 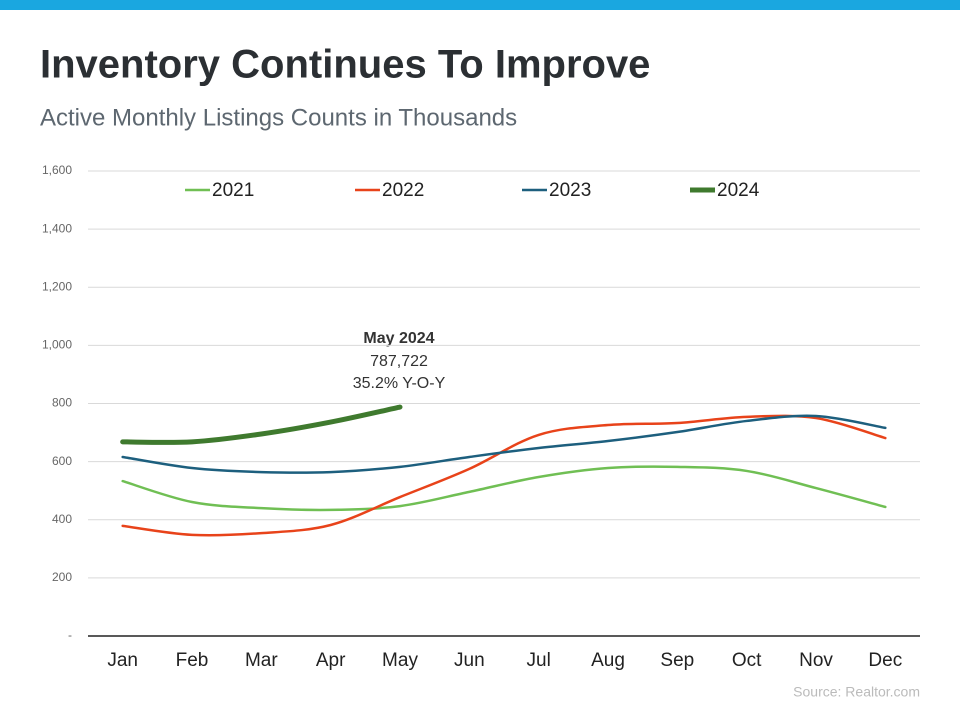 What do you see at coordinates (57, 345) in the screenshot?
I see `y-tick-label: 1,000` at bounding box center [57, 345].